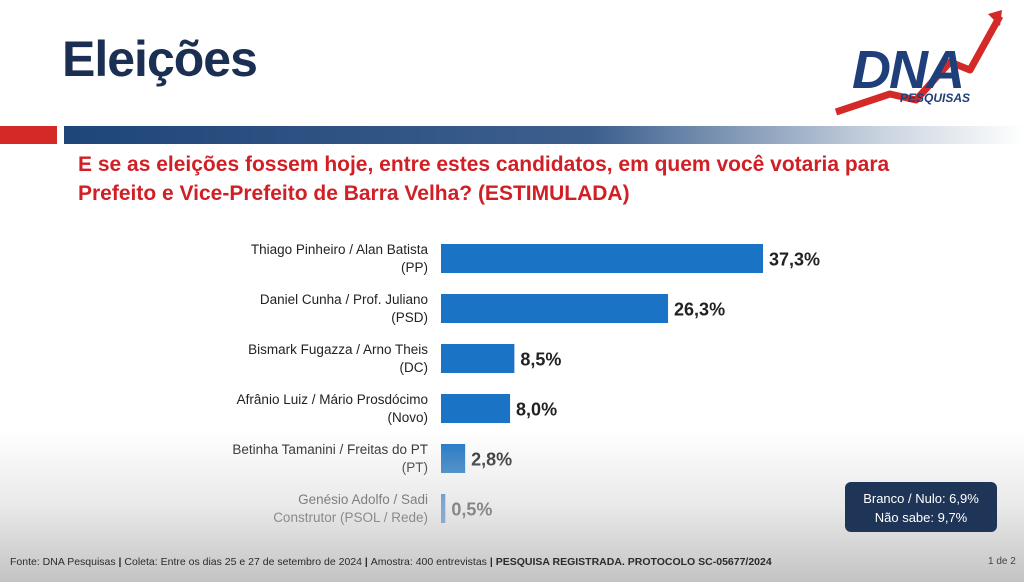 The width and height of the screenshot is (1024, 582). Describe the element at coordinates (414, 267) in the screenshot. I see `category-label: (PP)` at that location.